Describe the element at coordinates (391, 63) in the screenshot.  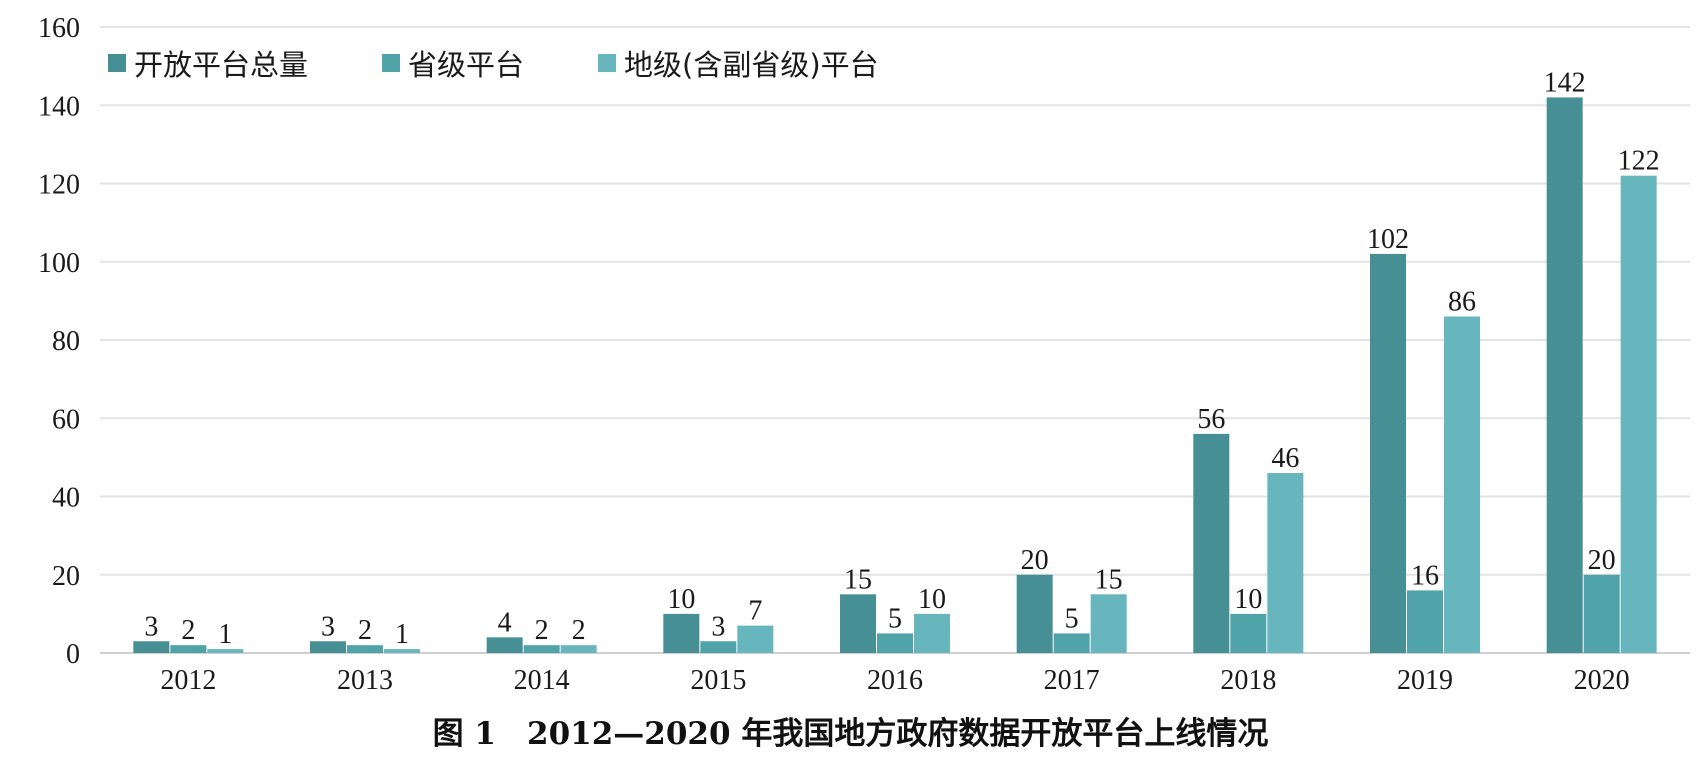
I see `legend-swatch-provincial` at that location.